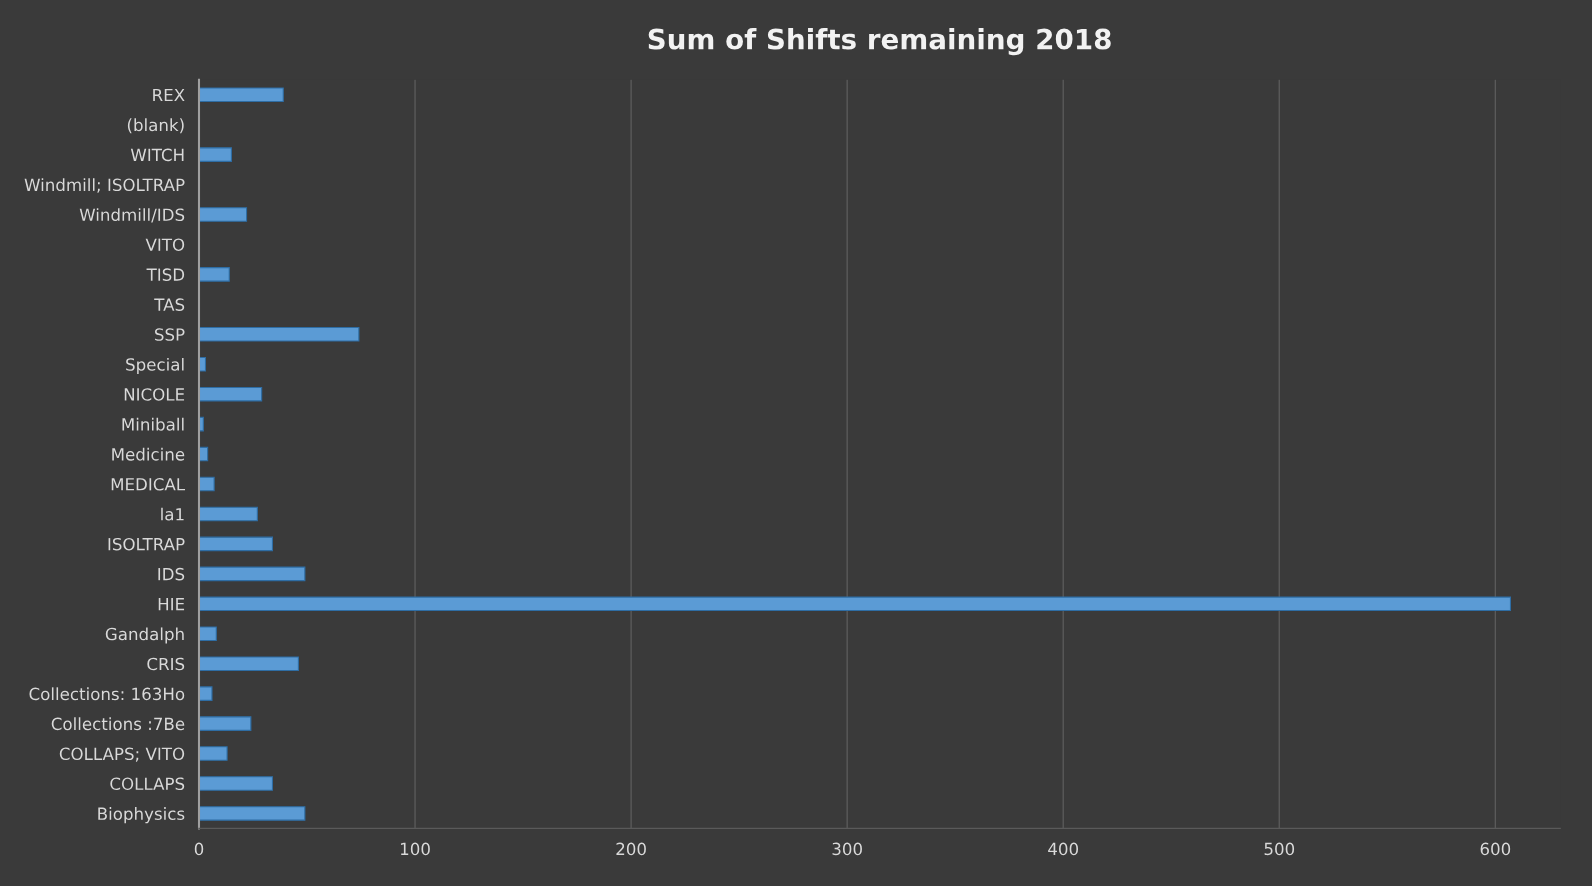 The height and width of the screenshot is (886, 1592). I want to click on y-tick-label: ISOLTRAP, so click(146, 544).